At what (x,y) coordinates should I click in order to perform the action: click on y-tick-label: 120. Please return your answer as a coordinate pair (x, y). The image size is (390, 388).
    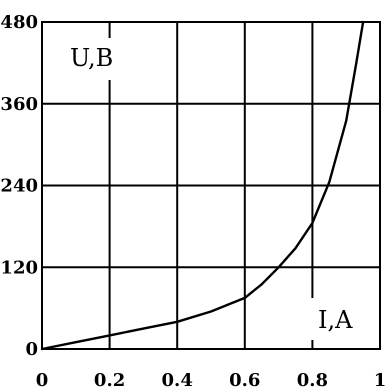
    Looking at the image, I should click on (19, 267).